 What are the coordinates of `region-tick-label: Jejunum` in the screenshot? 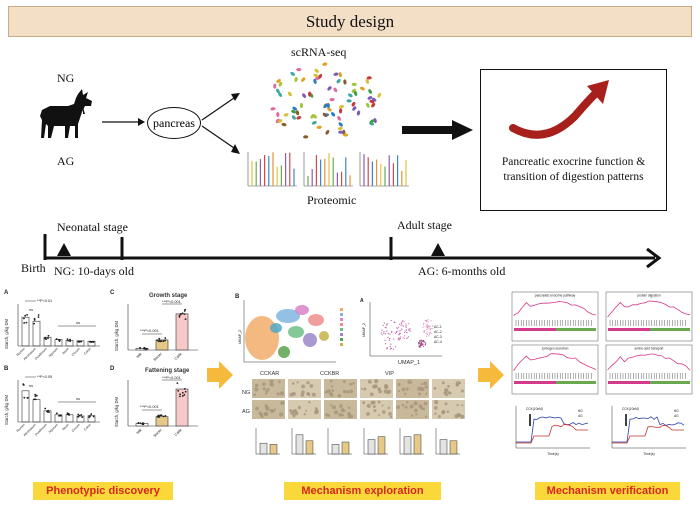 It's located at (53, 429).